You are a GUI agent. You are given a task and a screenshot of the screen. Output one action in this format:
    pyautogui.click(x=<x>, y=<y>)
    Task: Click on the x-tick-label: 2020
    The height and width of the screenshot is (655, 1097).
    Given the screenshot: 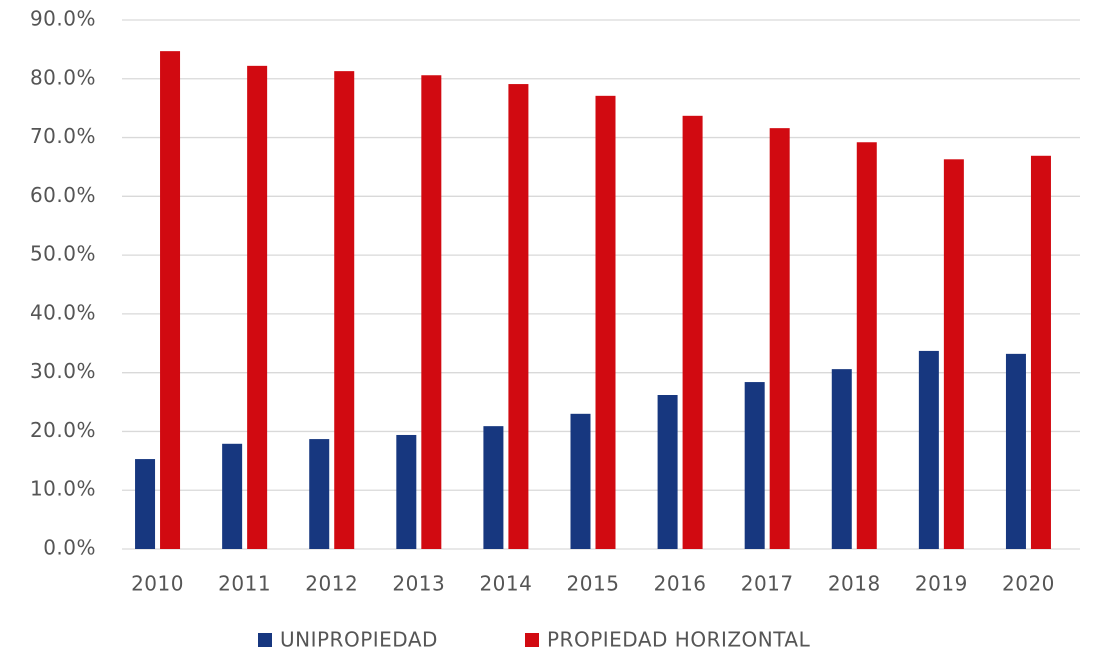 What is the action you would take?
    pyautogui.click(x=1028, y=584)
    